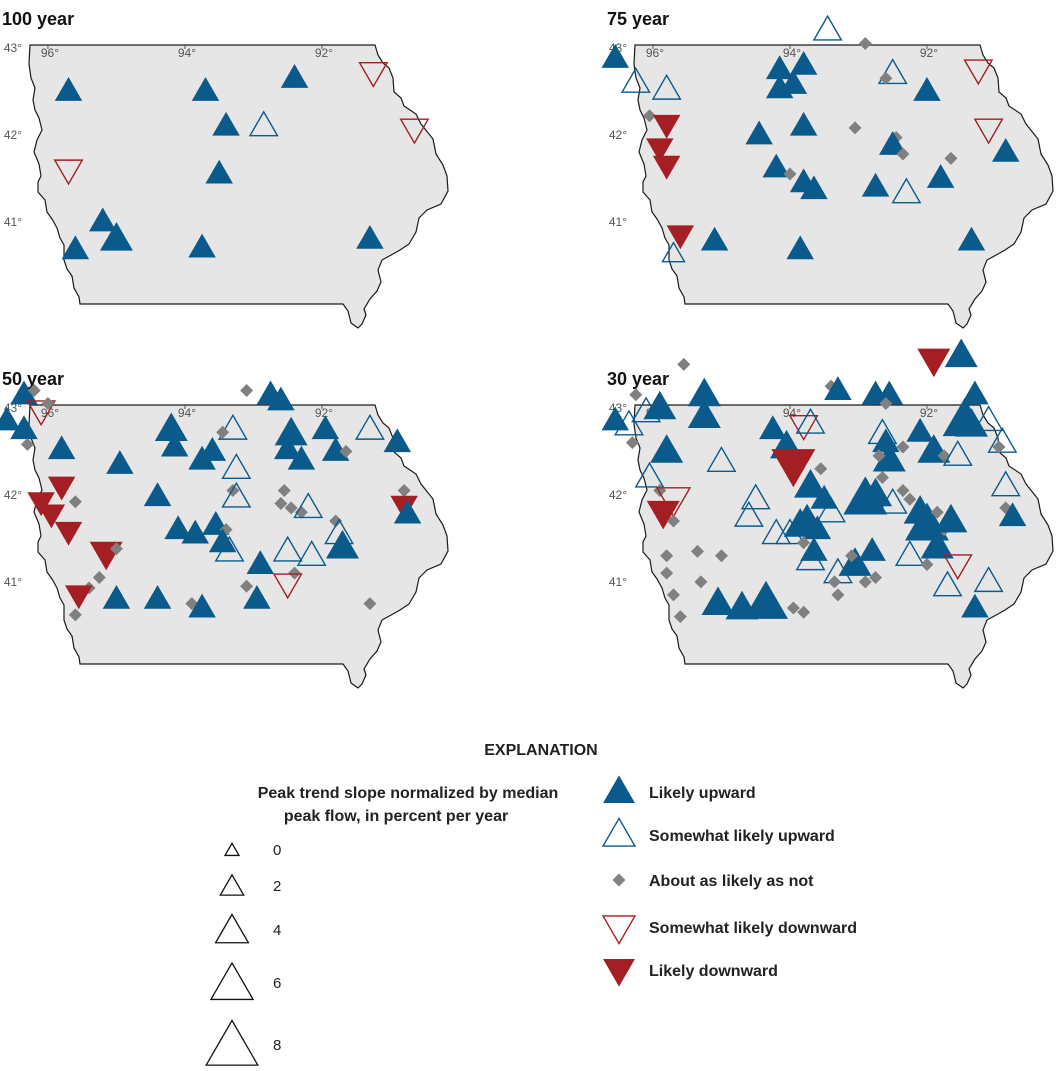 The height and width of the screenshot is (1071, 1057). I want to click on lat-tick-label: 42°, so click(13, 495).